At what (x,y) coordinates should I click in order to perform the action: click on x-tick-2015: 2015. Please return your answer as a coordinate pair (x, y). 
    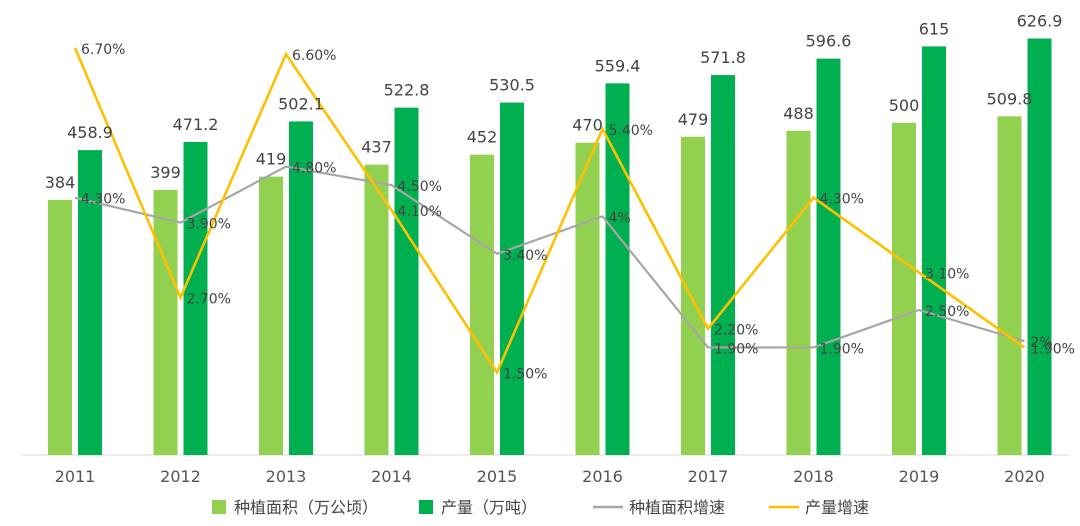
    Looking at the image, I should click on (497, 476).